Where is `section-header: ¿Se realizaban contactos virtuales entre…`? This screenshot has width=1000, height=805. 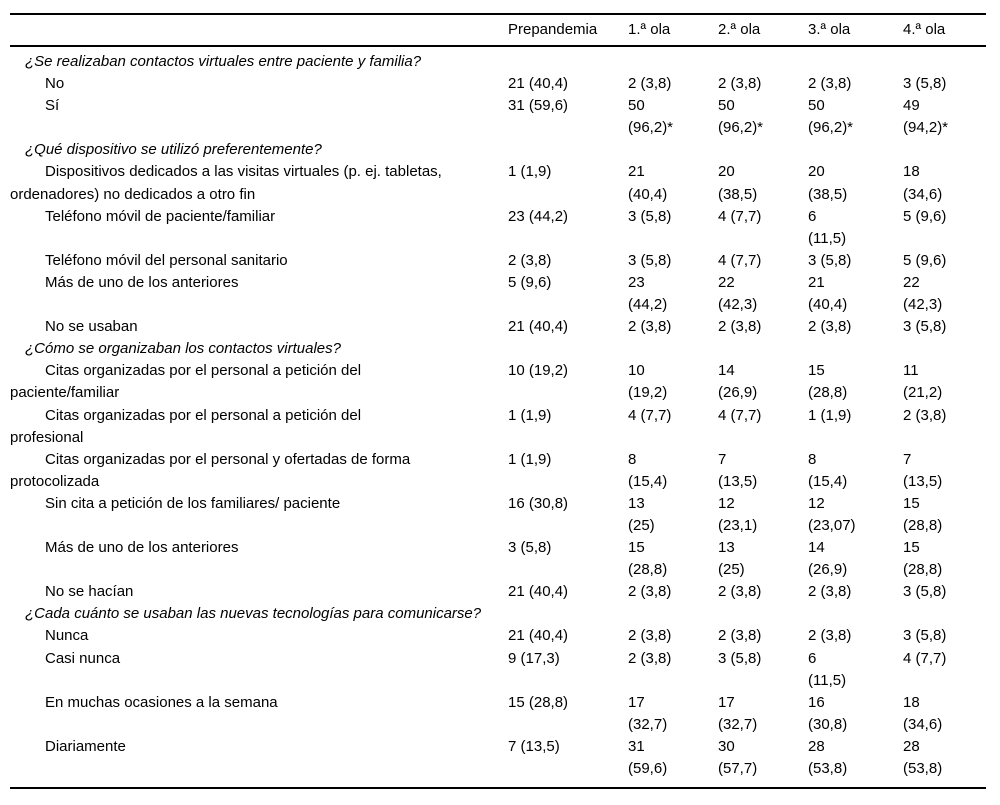 section-header: ¿Se realizaban contactos virtuales entre… is located at coordinates (223, 61).